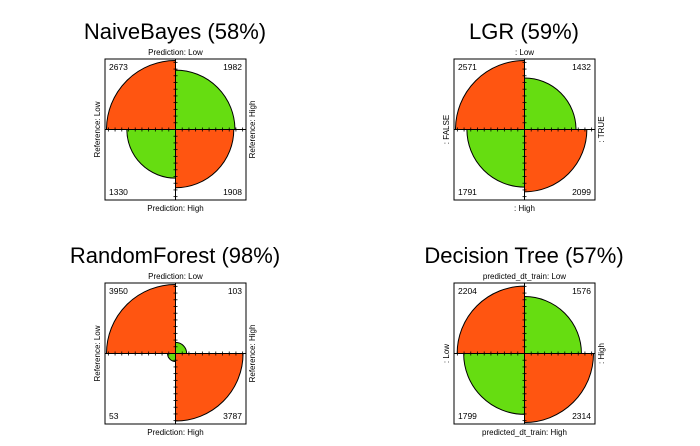 The height and width of the screenshot is (446, 700). What do you see at coordinates (467, 291) in the screenshot?
I see `count-top-left: 2204` at bounding box center [467, 291].